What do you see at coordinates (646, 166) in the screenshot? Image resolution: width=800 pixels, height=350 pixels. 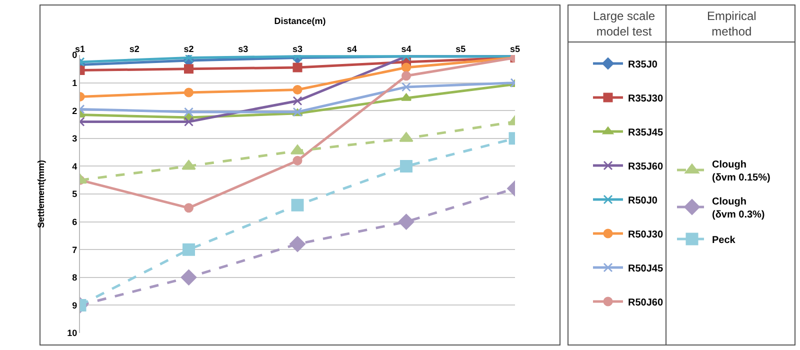 I see `legend-label: R35J60` at bounding box center [646, 166].